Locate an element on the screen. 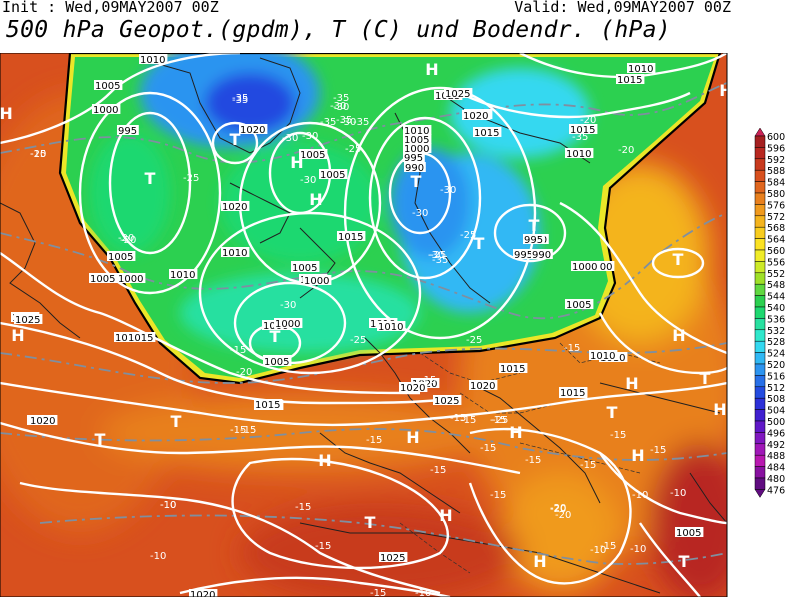 The image size is (789, 597). colorbar-label: 488 is located at coordinates (776, 456).